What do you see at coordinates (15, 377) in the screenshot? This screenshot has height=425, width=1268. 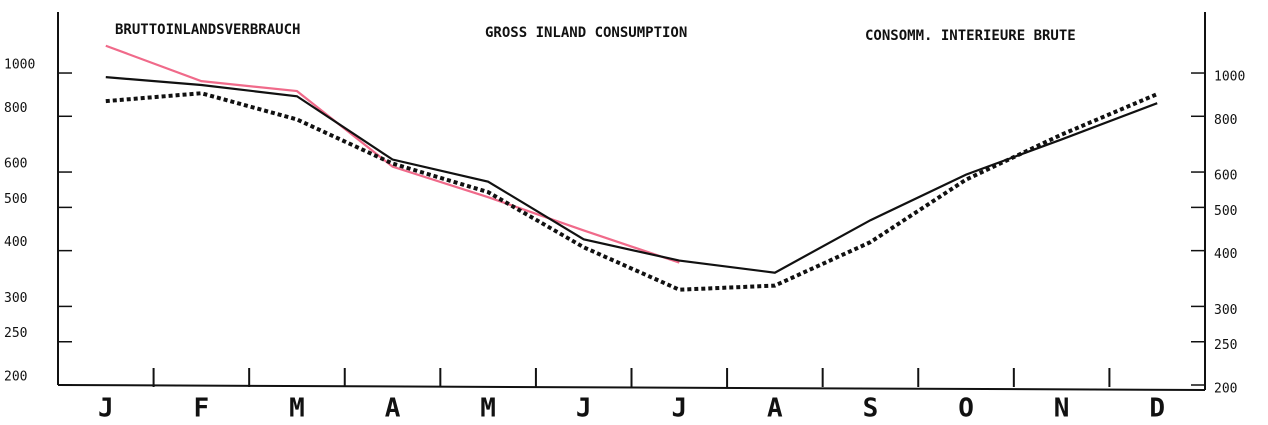 I see `y-tick-label: 200` at bounding box center [15, 377].